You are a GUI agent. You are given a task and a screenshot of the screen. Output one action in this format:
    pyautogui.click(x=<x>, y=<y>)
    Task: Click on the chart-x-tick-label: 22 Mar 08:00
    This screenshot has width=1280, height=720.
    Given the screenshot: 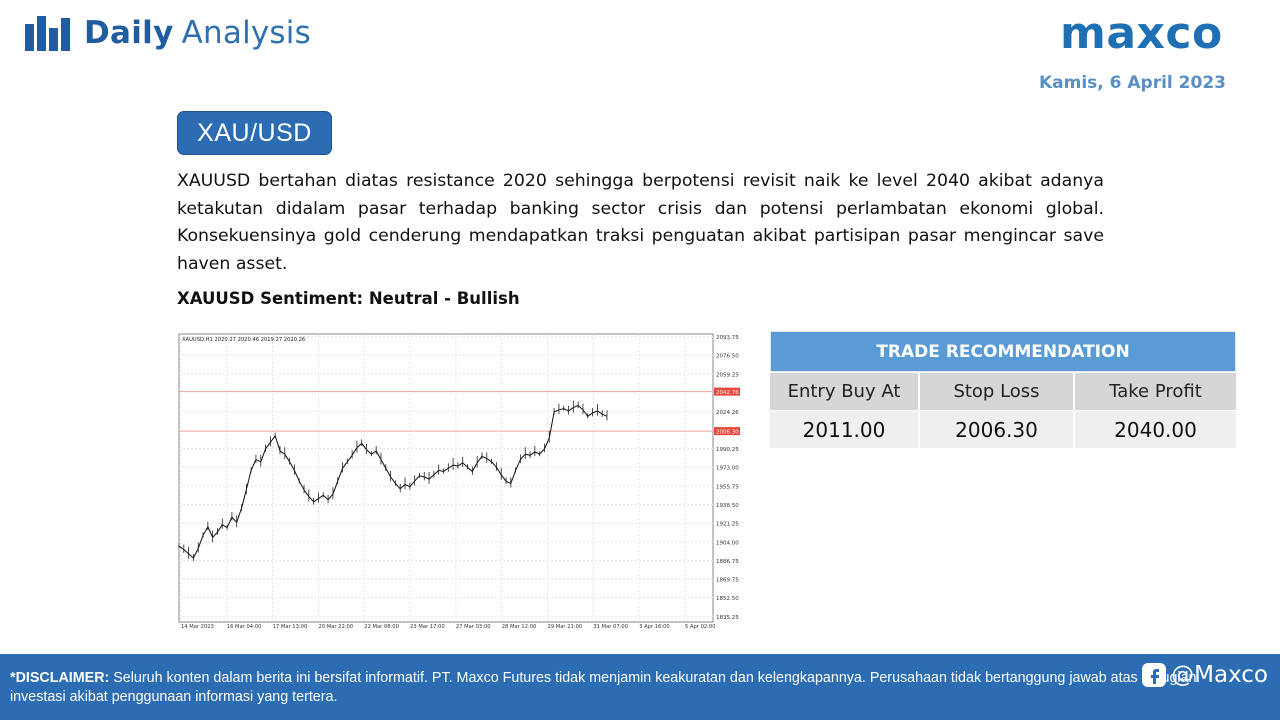 What is the action you would take?
    pyautogui.click(x=381, y=627)
    